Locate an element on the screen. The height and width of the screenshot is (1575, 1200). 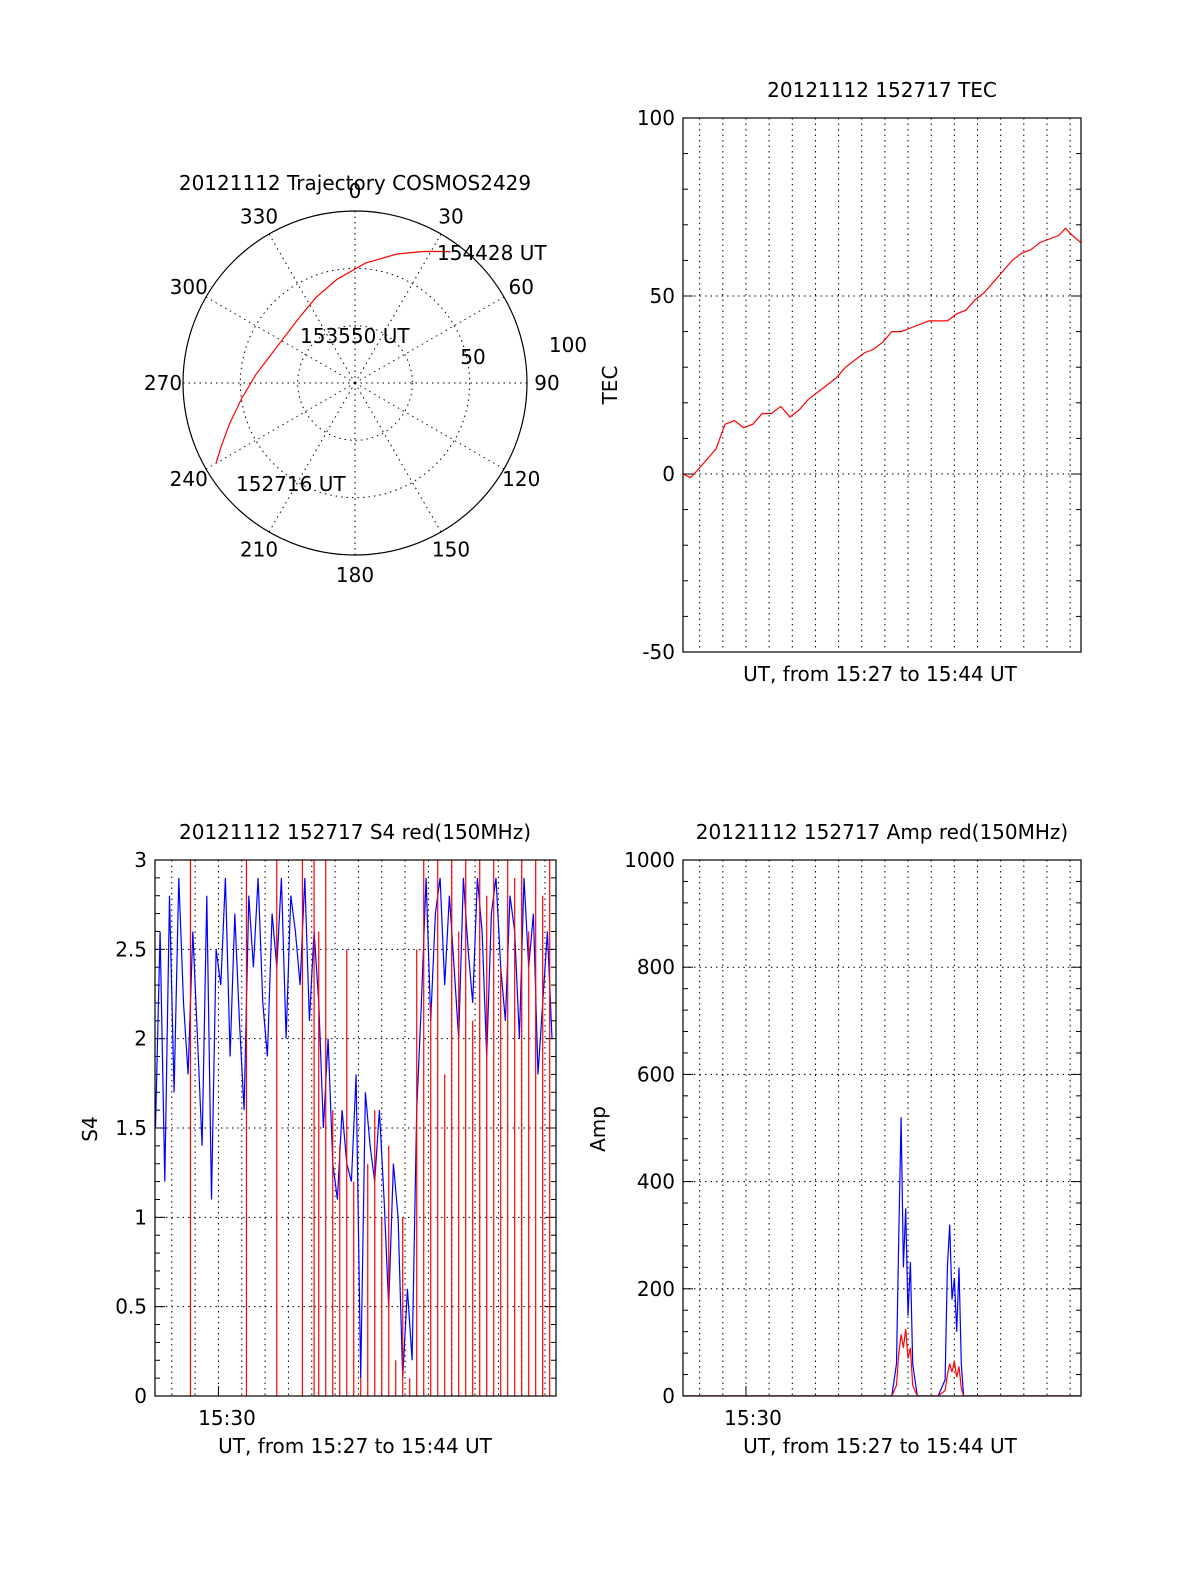
polar-azimuth-label: 150 is located at coordinates (451, 549).